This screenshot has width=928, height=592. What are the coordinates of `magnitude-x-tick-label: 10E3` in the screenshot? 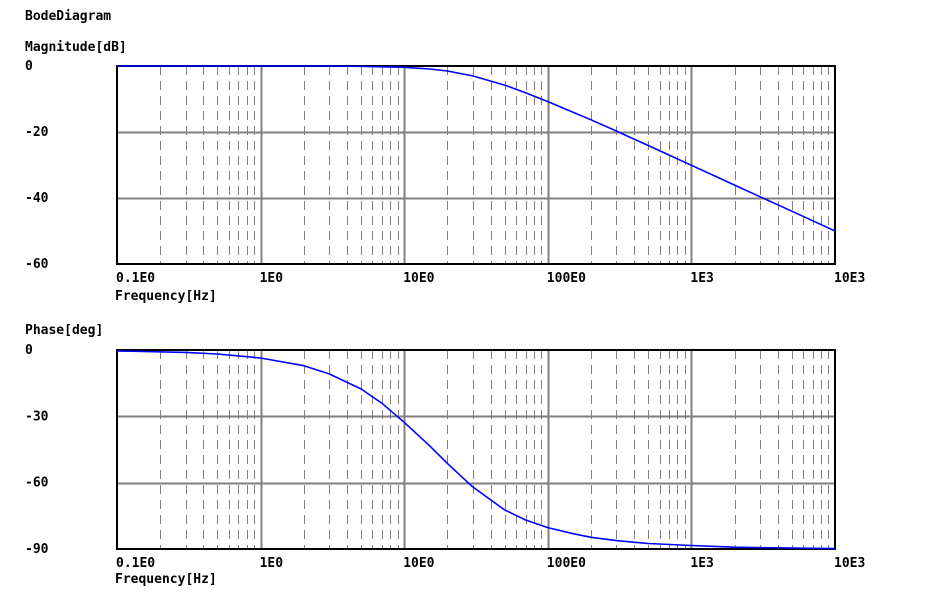 It's located at (849, 278).